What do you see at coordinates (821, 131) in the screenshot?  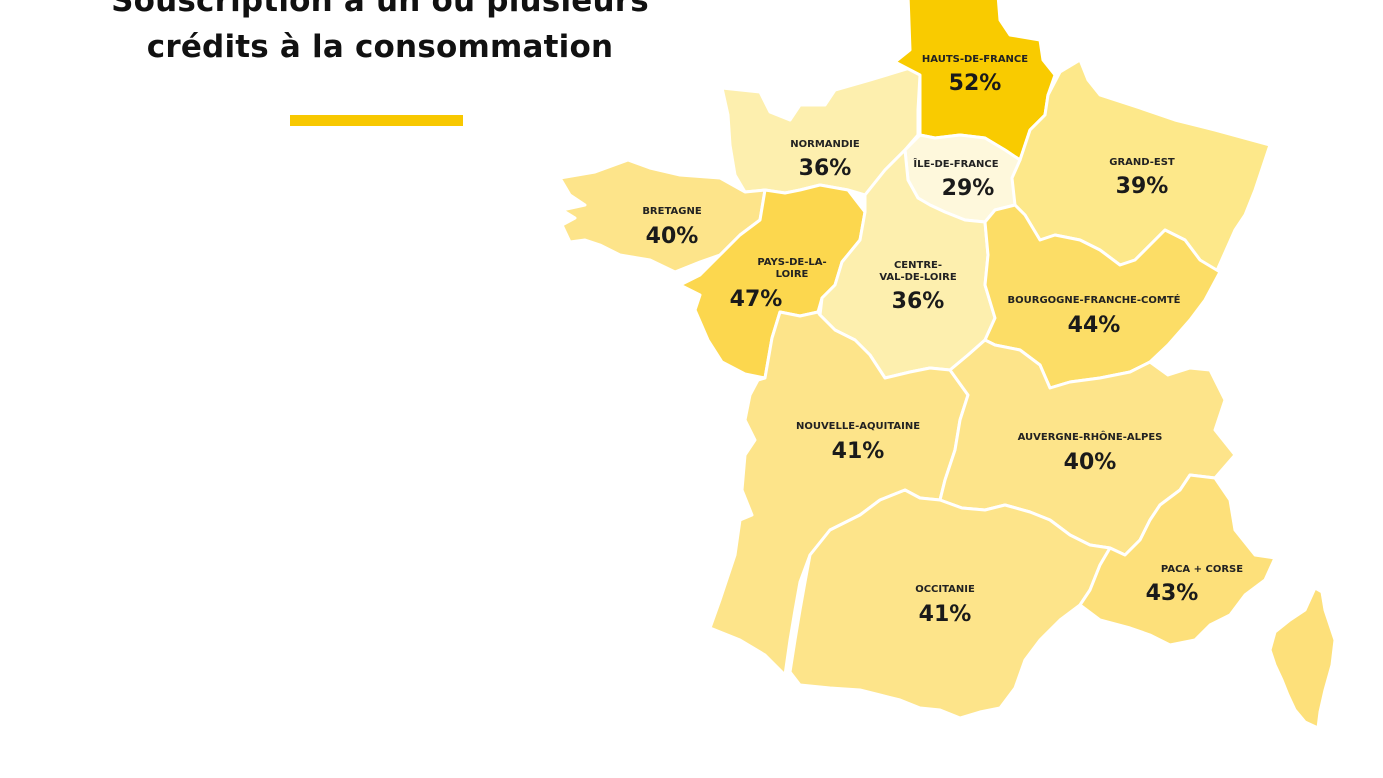 I see `region-normandie: NORMANDIE 36%` at bounding box center [821, 131].